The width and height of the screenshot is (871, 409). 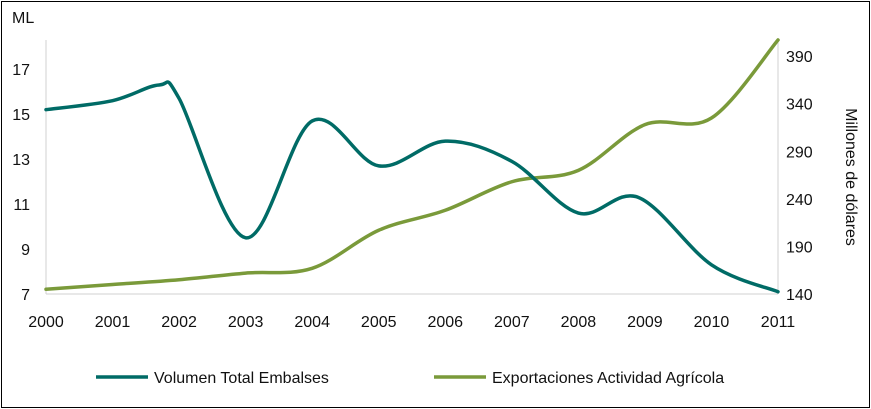 I want to click on x-tick-label: 2003, so click(x=246, y=322).